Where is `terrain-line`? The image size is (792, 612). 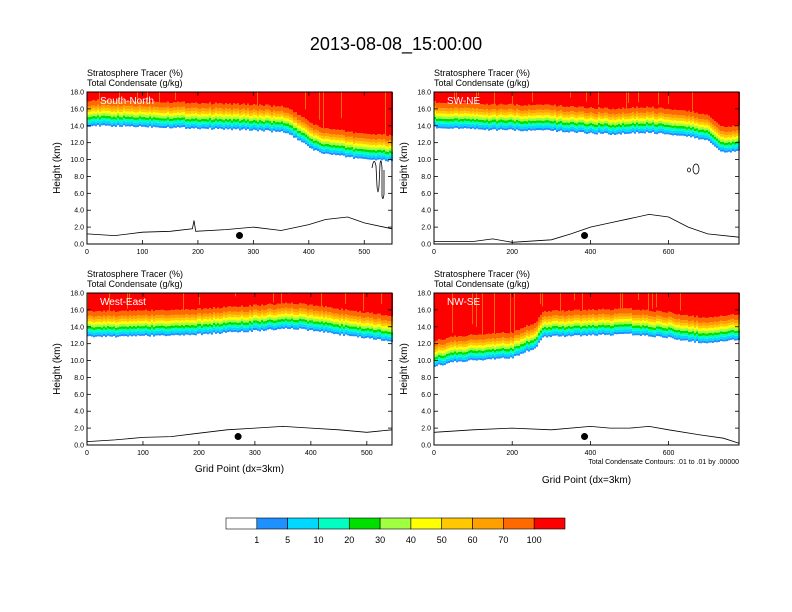 terrain-line is located at coordinates (587, 228).